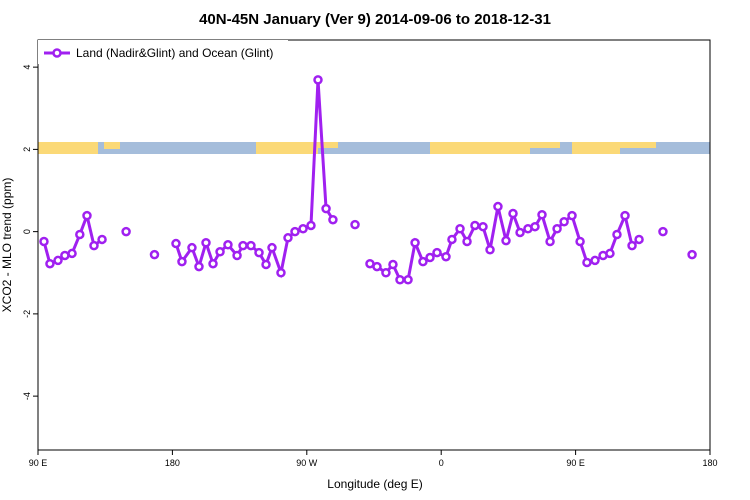  Describe the element at coordinates (374, 484) in the screenshot. I see `x-axis-title: Longitude (deg E)` at that location.